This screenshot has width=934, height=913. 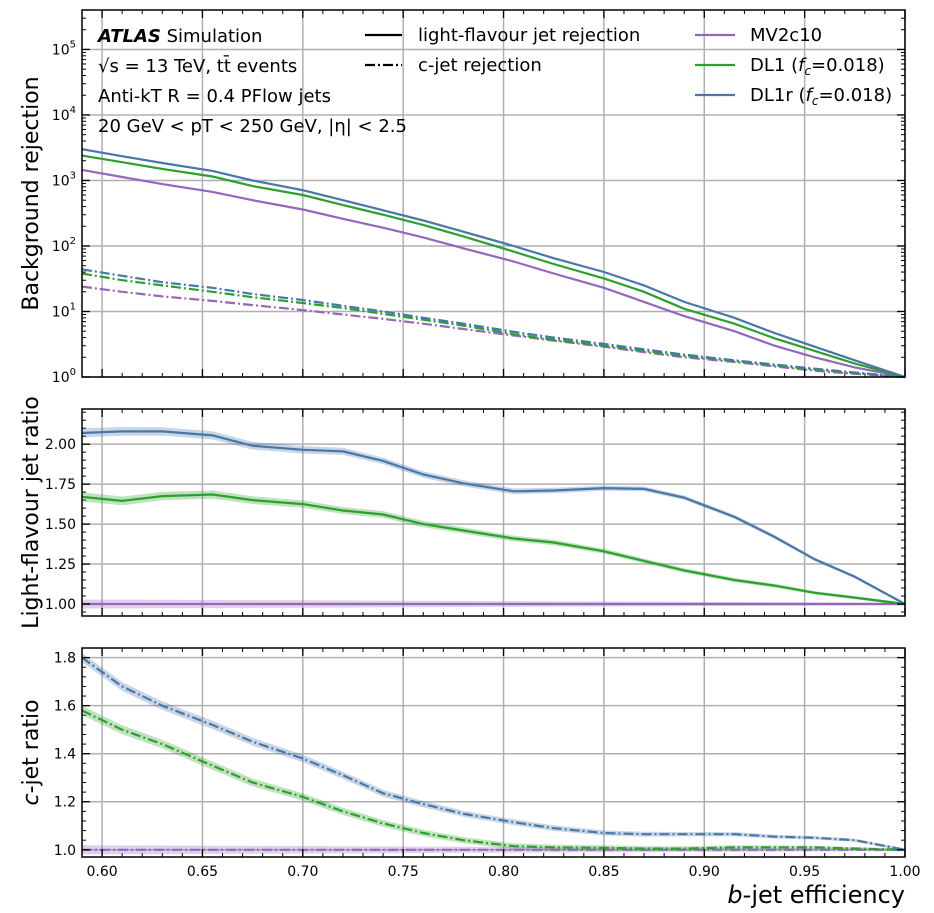 What do you see at coordinates (31, 752) in the screenshot?
I see `y-axis-label: c-jet ratio` at bounding box center [31, 752].